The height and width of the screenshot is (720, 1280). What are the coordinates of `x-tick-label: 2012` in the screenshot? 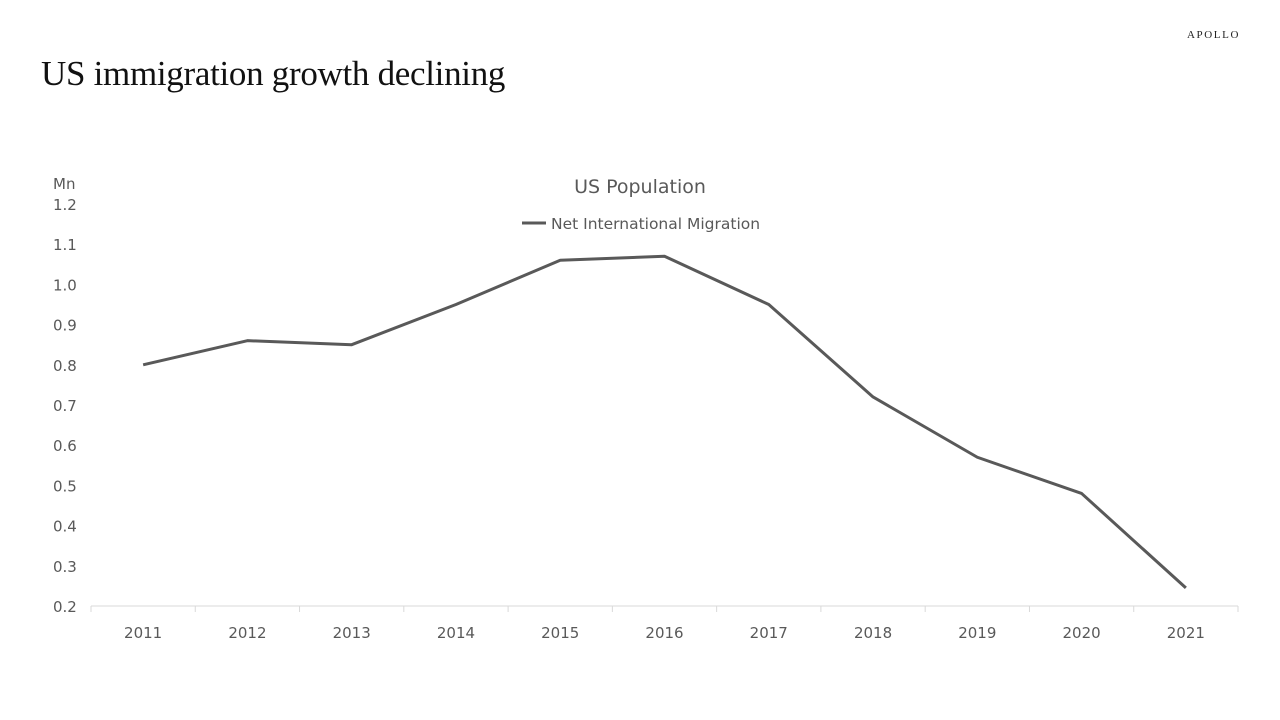 It's located at (247, 633).